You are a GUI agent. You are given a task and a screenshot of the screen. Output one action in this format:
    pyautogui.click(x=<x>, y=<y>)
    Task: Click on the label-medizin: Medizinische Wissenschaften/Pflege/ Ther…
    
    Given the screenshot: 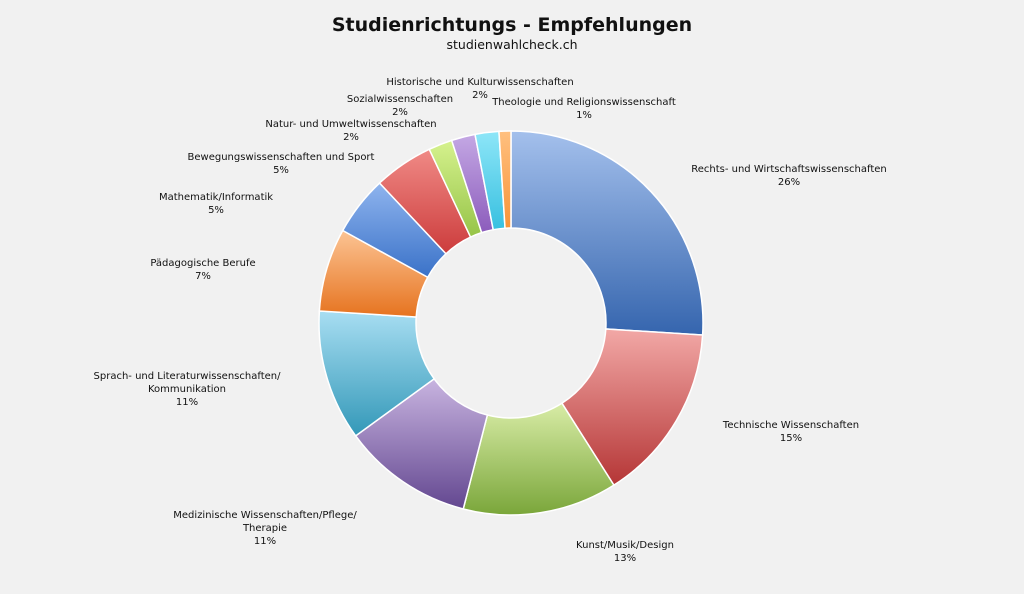 What is the action you would take?
    pyautogui.click(x=265, y=528)
    